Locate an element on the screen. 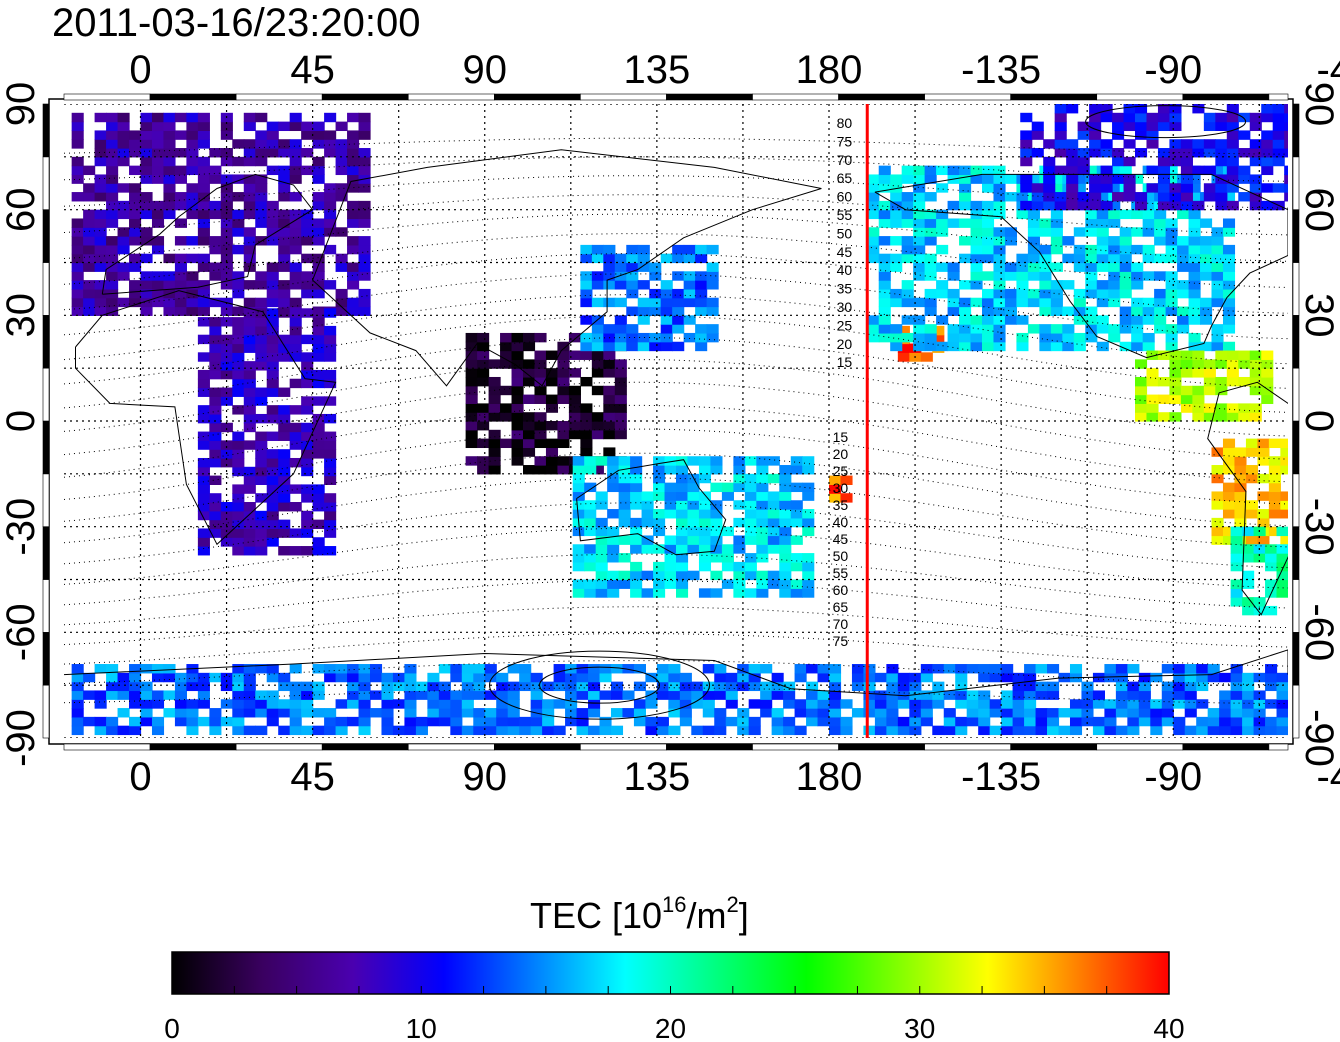 The image size is (1340, 1042). tec-region-pacific-hotspot-south is located at coordinates (841, 489).